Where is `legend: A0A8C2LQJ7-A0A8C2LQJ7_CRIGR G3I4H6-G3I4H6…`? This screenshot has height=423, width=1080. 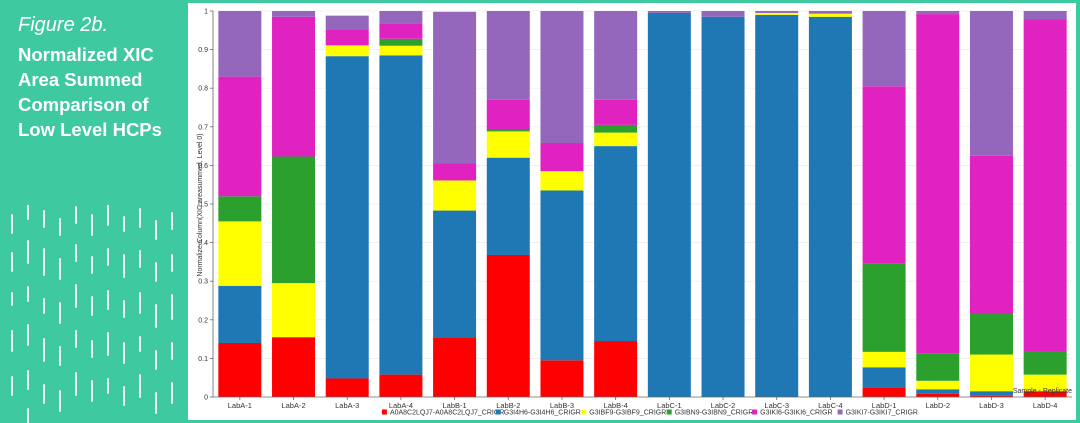 legend: A0A8C2LQJ7-A0A8C2LQJ7_CRIGR G3I4H6-G3I4H6… is located at coordinates (649, 413).